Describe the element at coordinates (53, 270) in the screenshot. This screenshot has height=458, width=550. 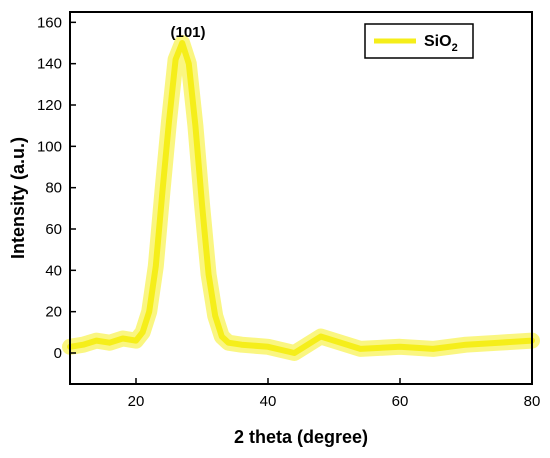
I see `y-tick-label: 40` at that location.